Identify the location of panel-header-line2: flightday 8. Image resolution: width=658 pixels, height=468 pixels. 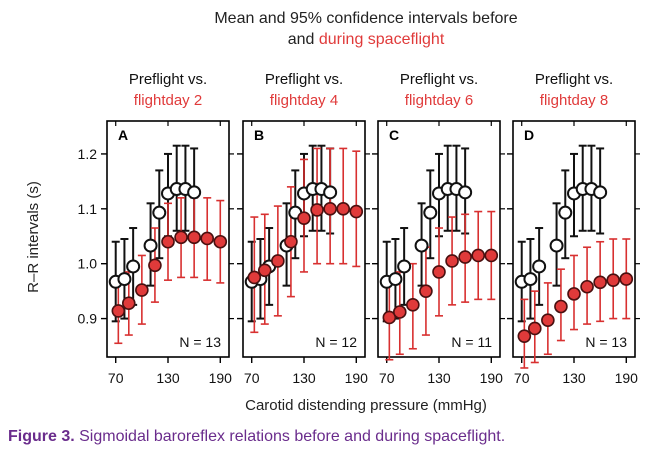
(574, 100).